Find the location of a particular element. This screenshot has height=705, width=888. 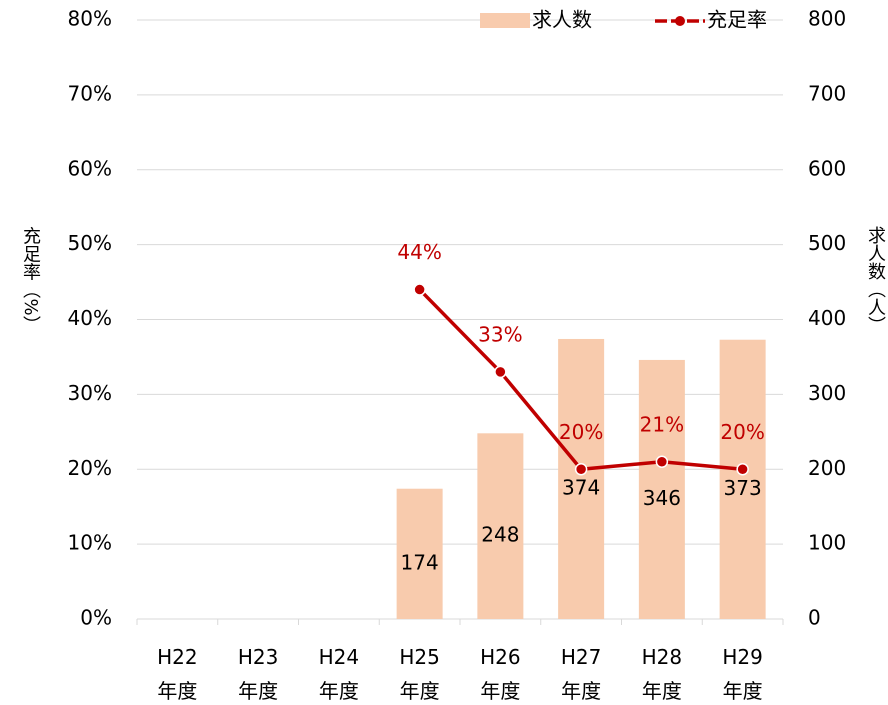

x-tick-label: H24 年度 is located at coordinates (339, 674).